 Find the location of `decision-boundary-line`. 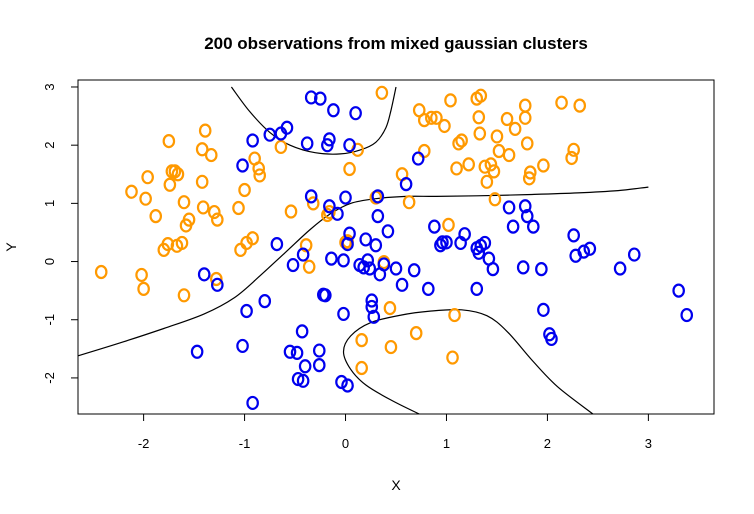

decision-boundary-line is located at coordinates (313, 120).